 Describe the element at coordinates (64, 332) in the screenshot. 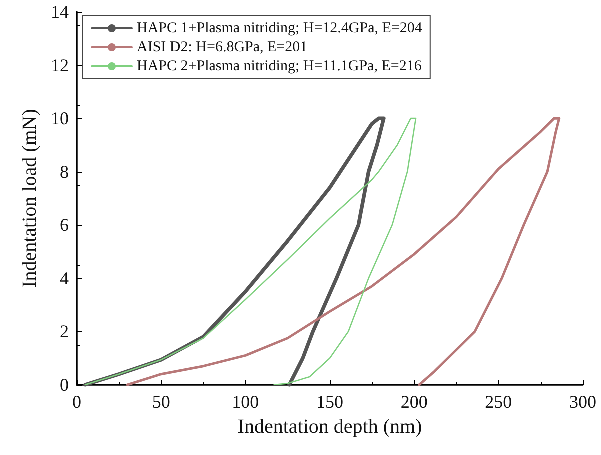

I see `y-tick-label: 2` at that location.